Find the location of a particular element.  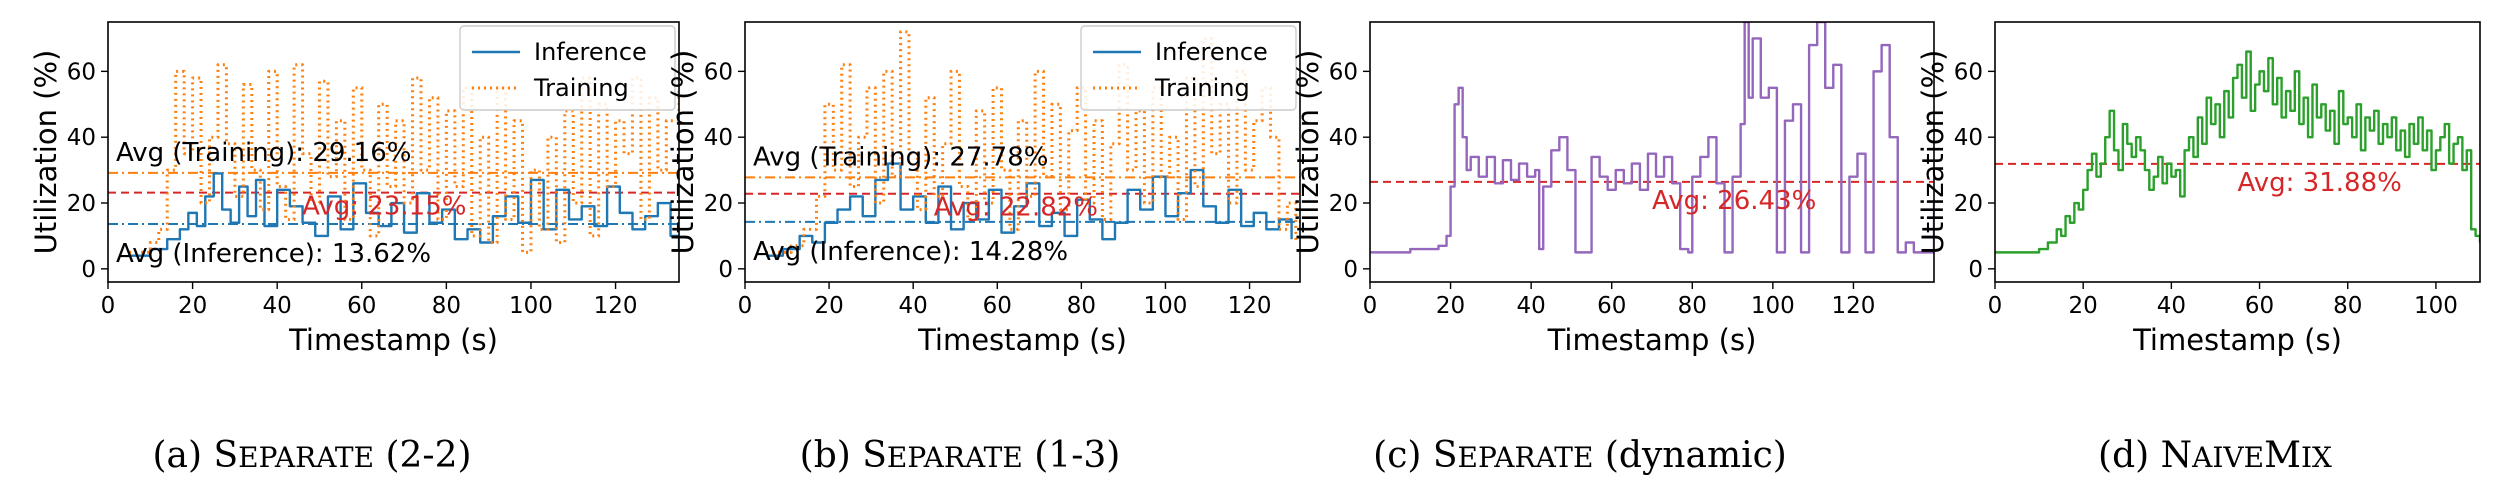

legend-box is located at coordinates (1188, 68).